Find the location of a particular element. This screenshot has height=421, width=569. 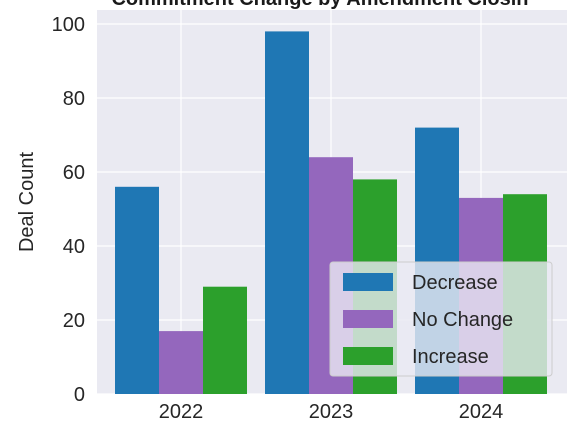

legend-label-no-change: No Change is located at coordinates (462, 320).